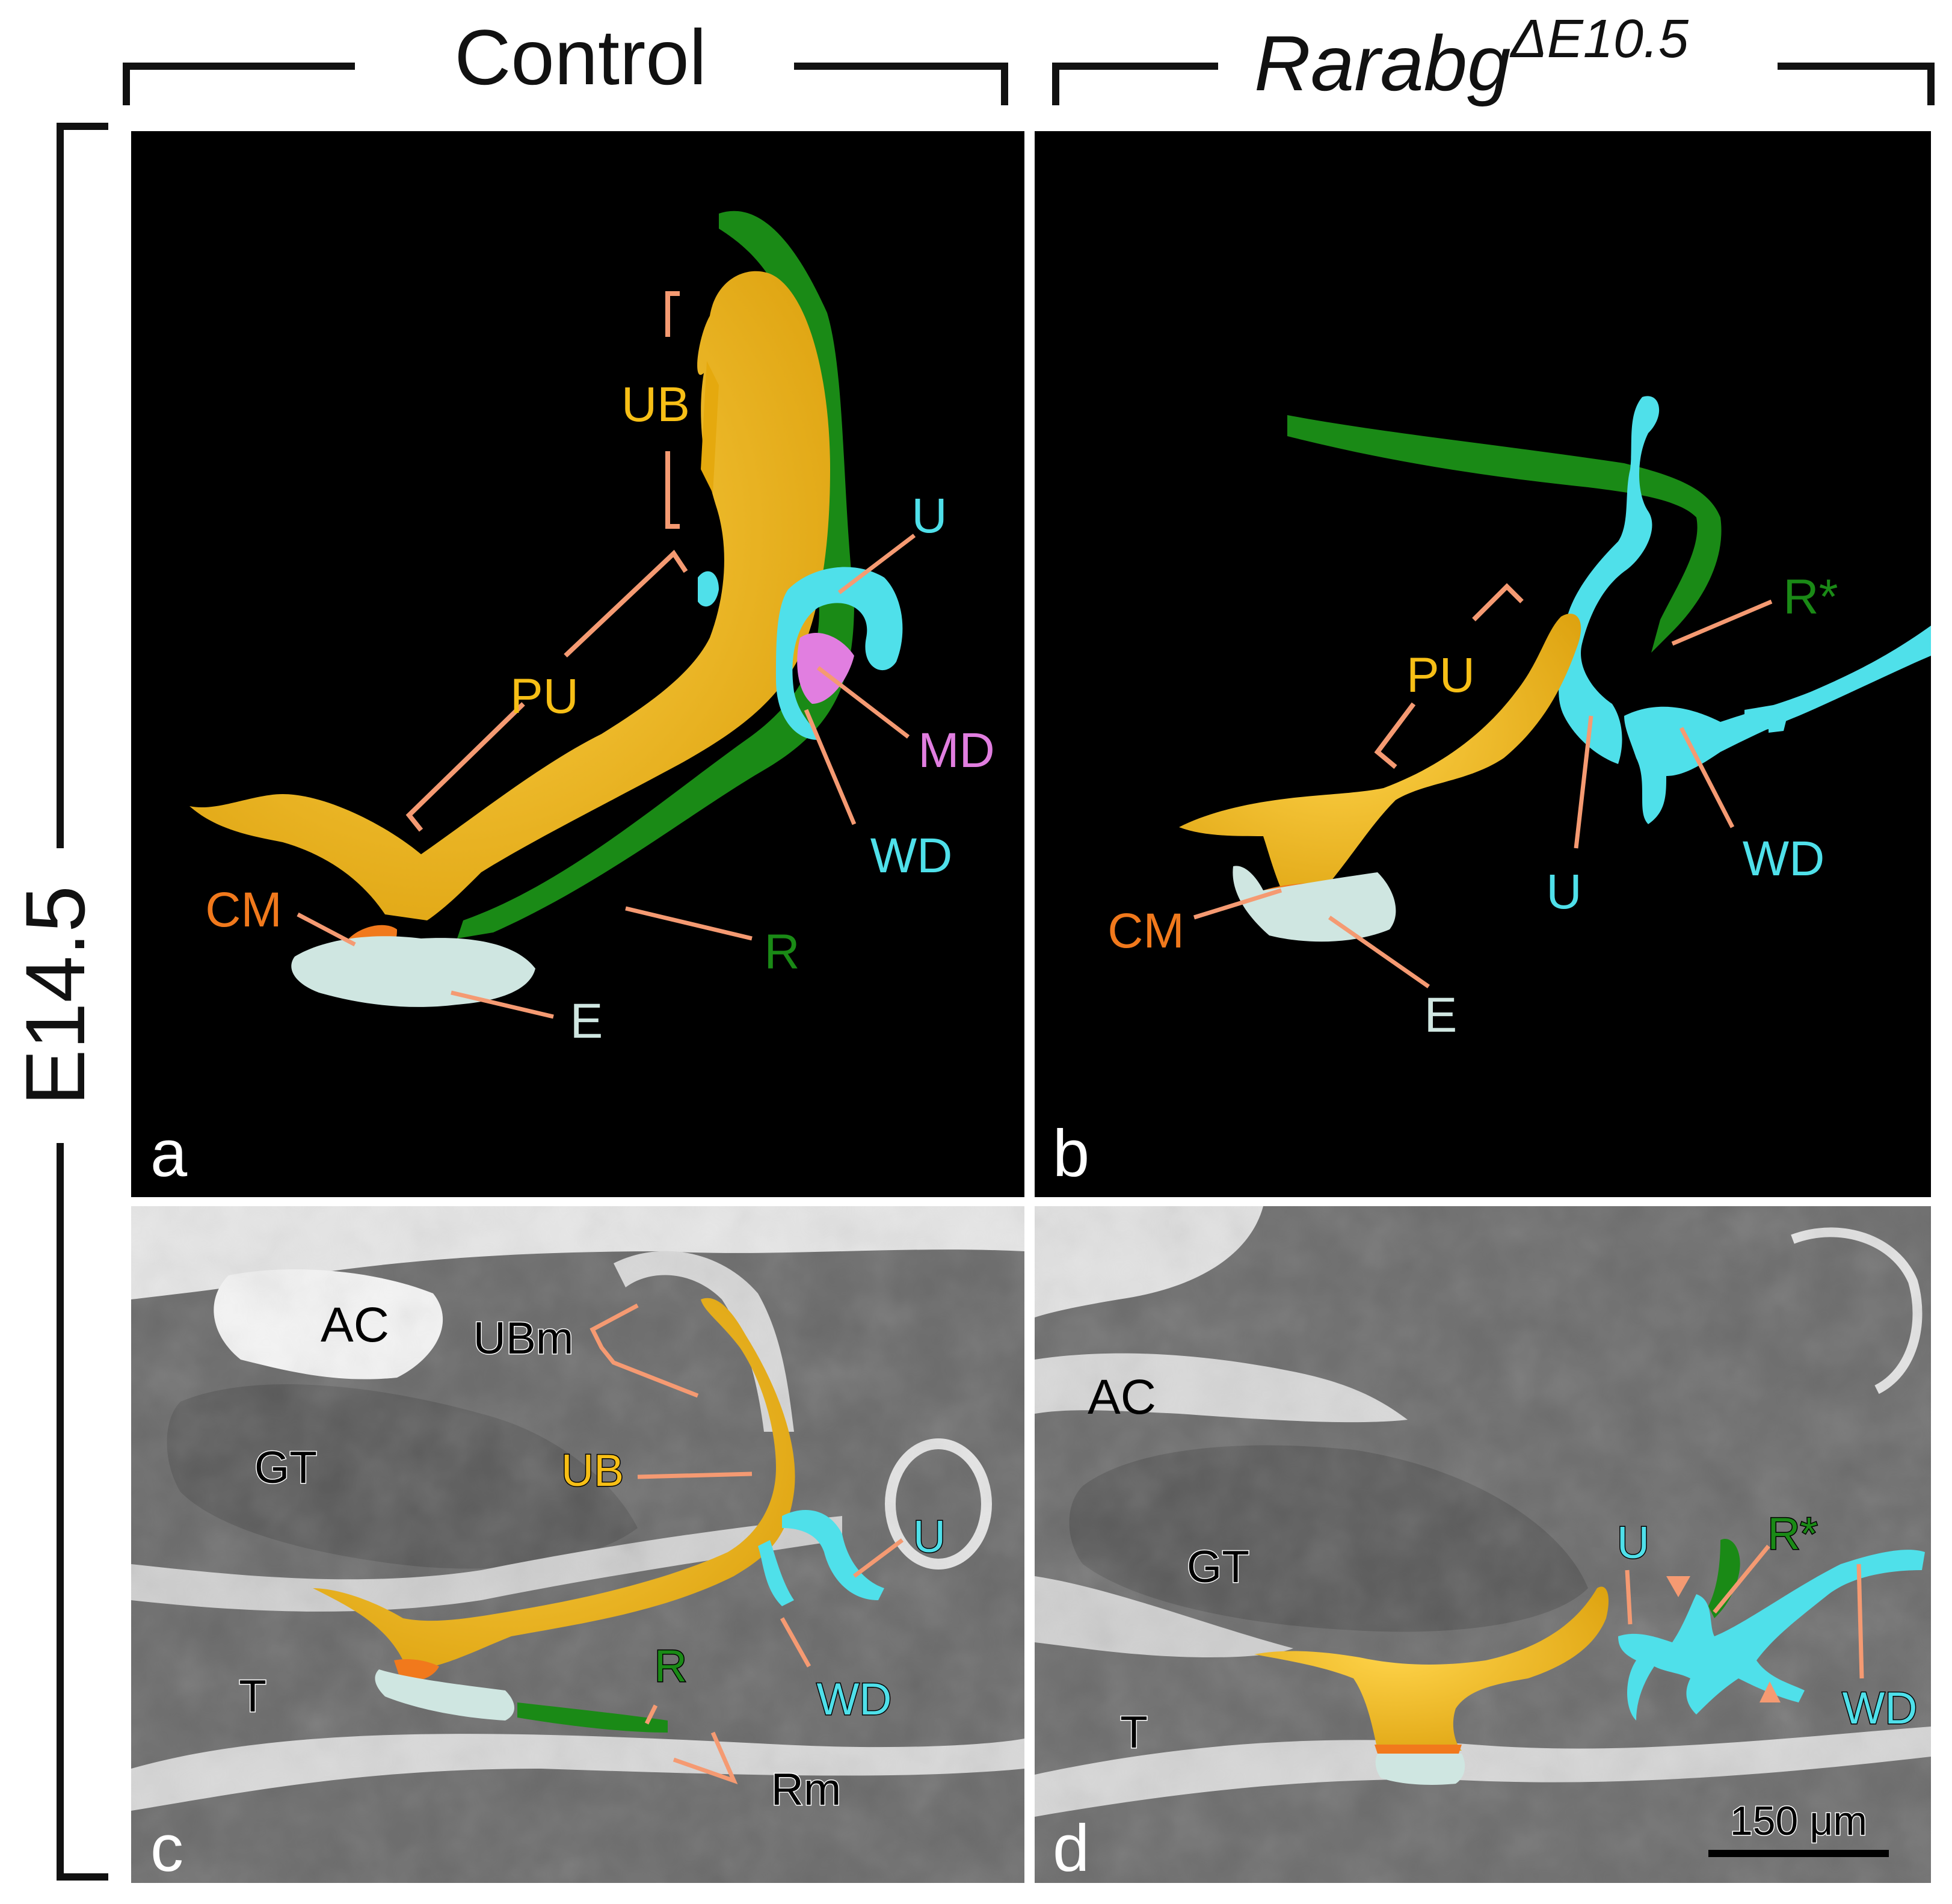  What do you see at coordinates (586, 1022) in the screenshot?
I see `panel-a-label-e: E` at bounding box center [586, 1022].